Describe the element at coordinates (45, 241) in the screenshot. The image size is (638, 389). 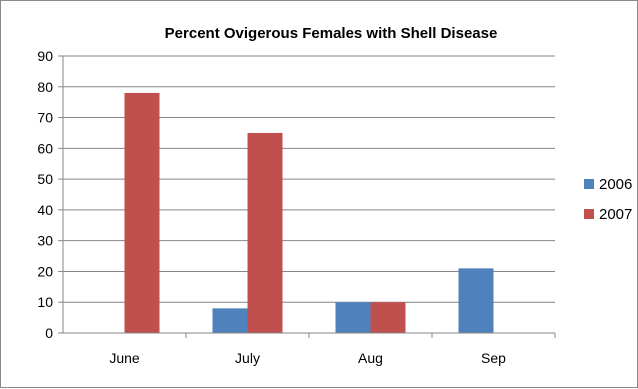
I see `y-tick-label: 30` at that location.